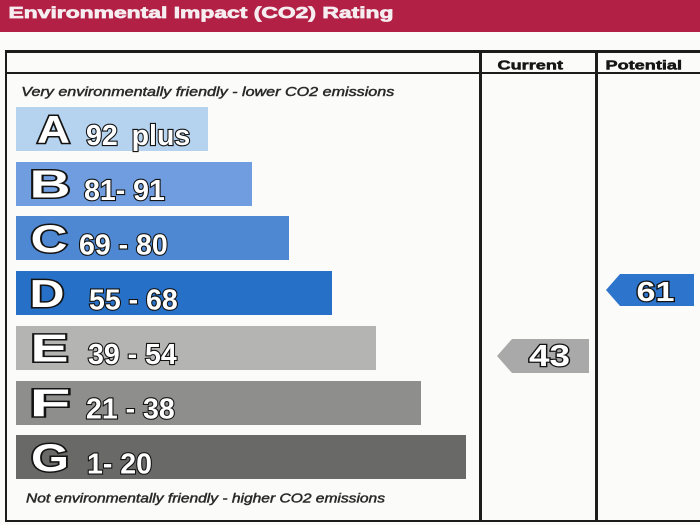 The width and height of the screenshot is (700, 525). Describe the element at coordinates (133, 300) in the screenshot. I see `svg-text: 55 - 68` at that location.